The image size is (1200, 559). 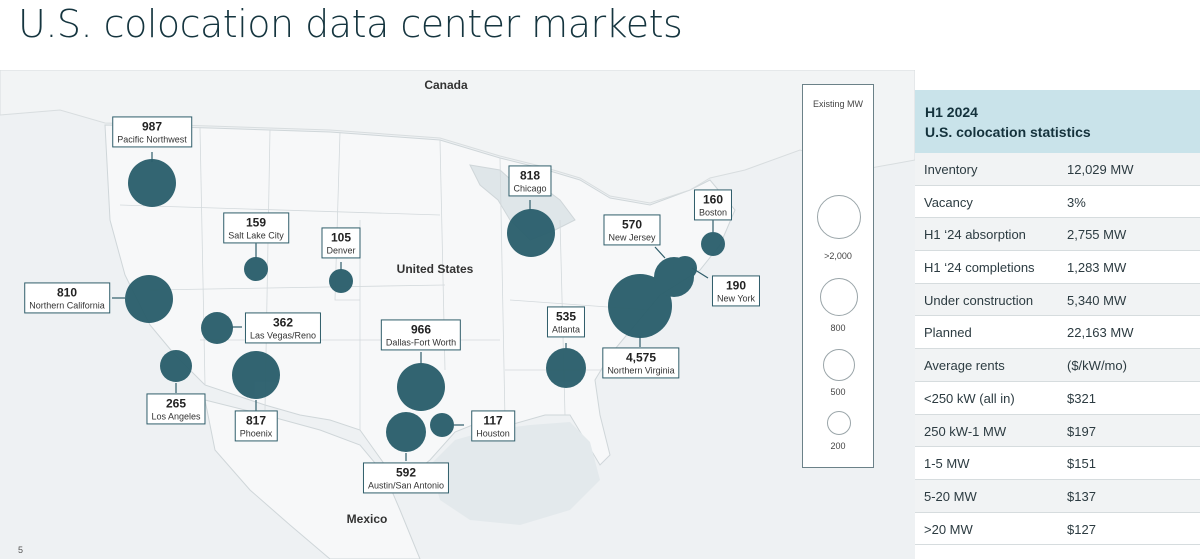 What do you see at coordinates (67, 298) in the screenshot?
I see `callout-northern-california: 810 Northern California` at bounding box center [67, 298].